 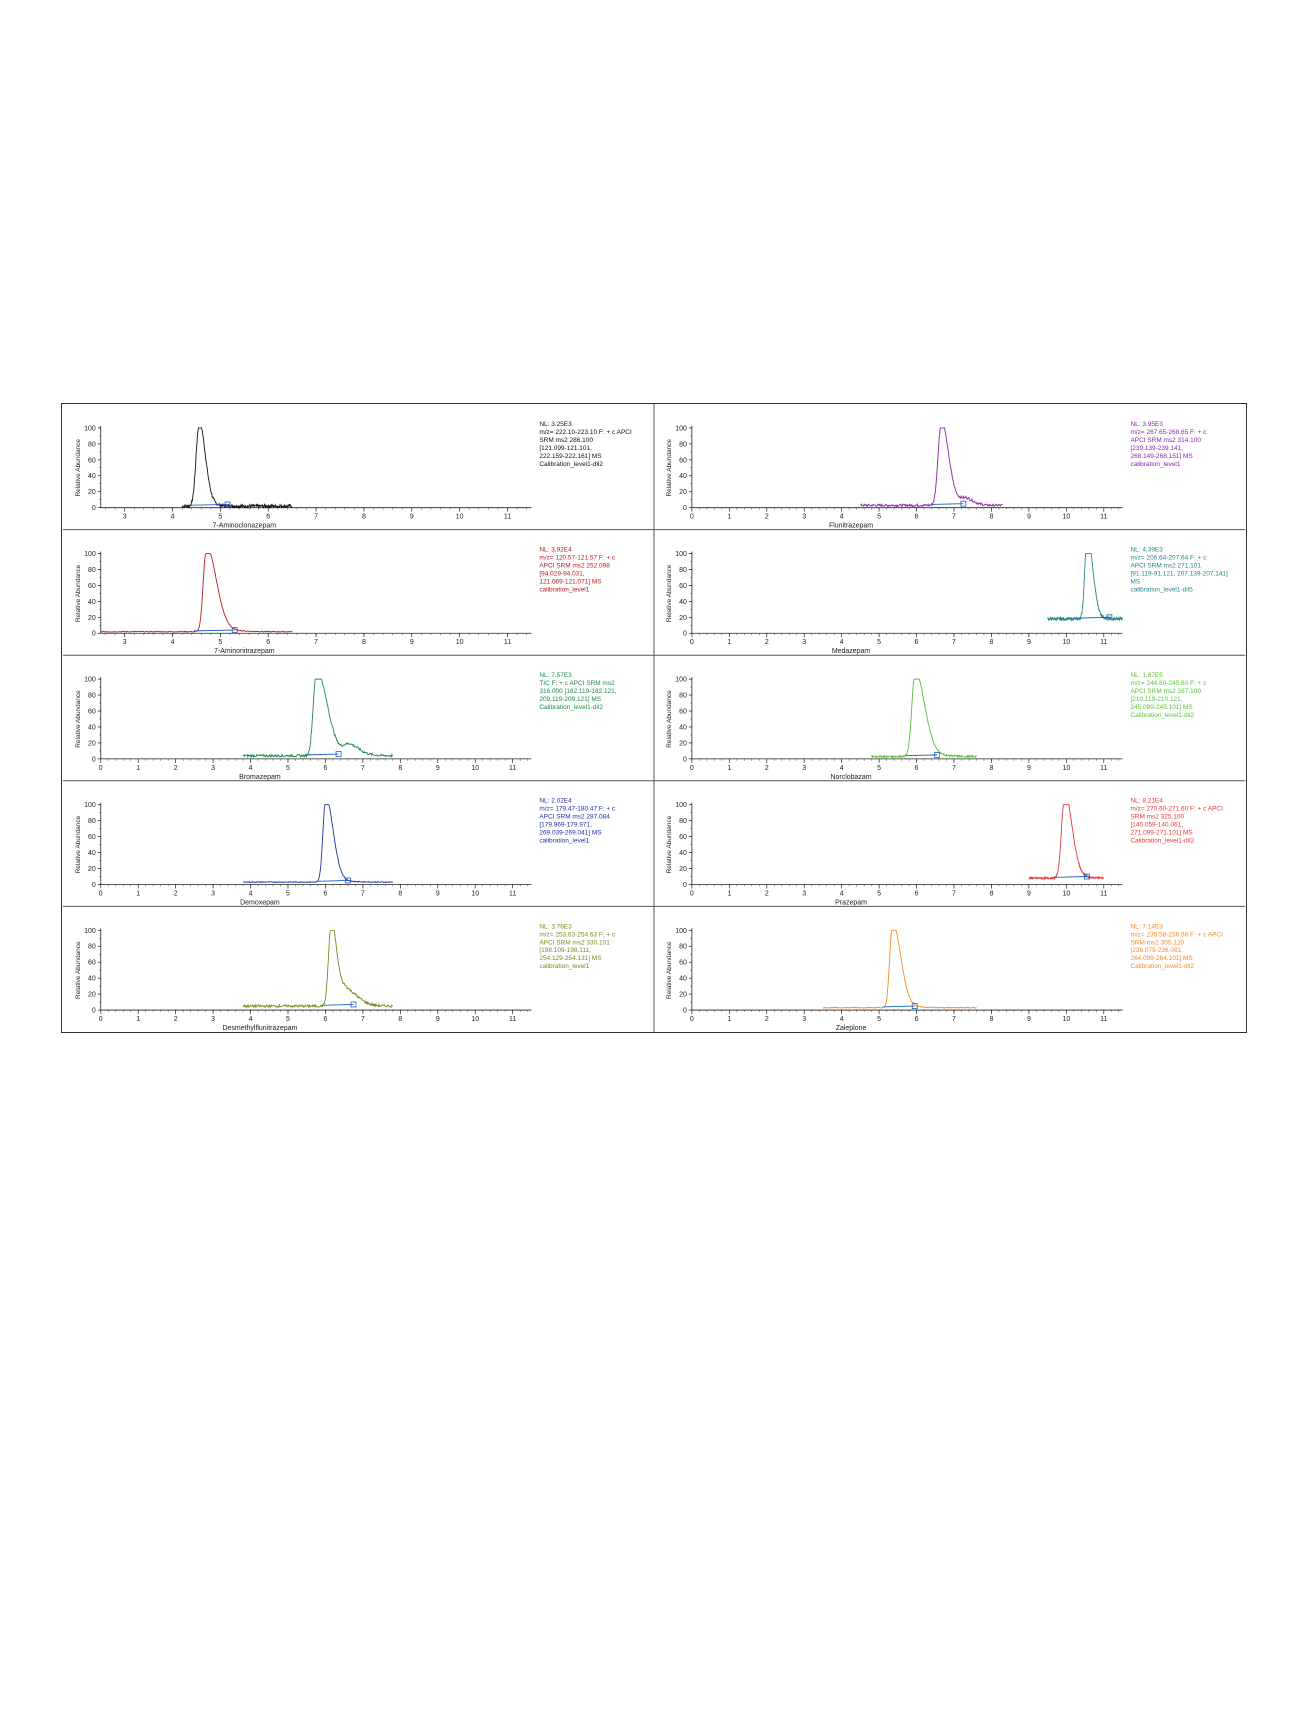 I want to click on scan-info-line: NL: 7.14E3, so click(x=1146, y=926).